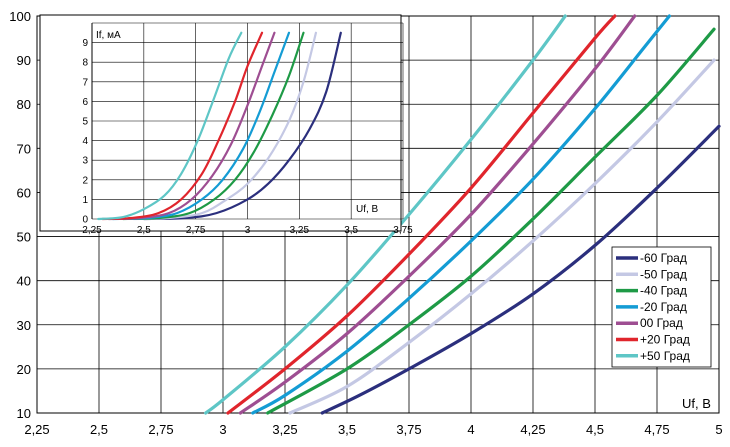  What do you see at coordinates (222, 429) in the screenshot?
I see `main-x-tick-label: 3` at bounding box center [222, 429].